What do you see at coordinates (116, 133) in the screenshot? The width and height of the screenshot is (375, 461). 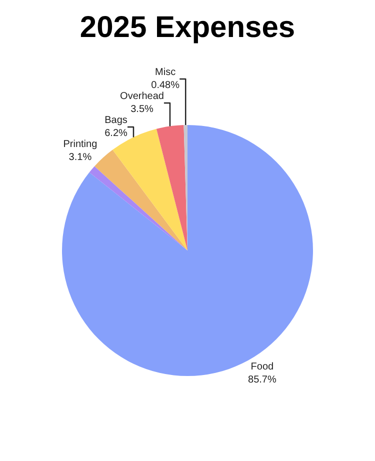 I see `data-label: 6.2%` at bounding box center [116, 133].